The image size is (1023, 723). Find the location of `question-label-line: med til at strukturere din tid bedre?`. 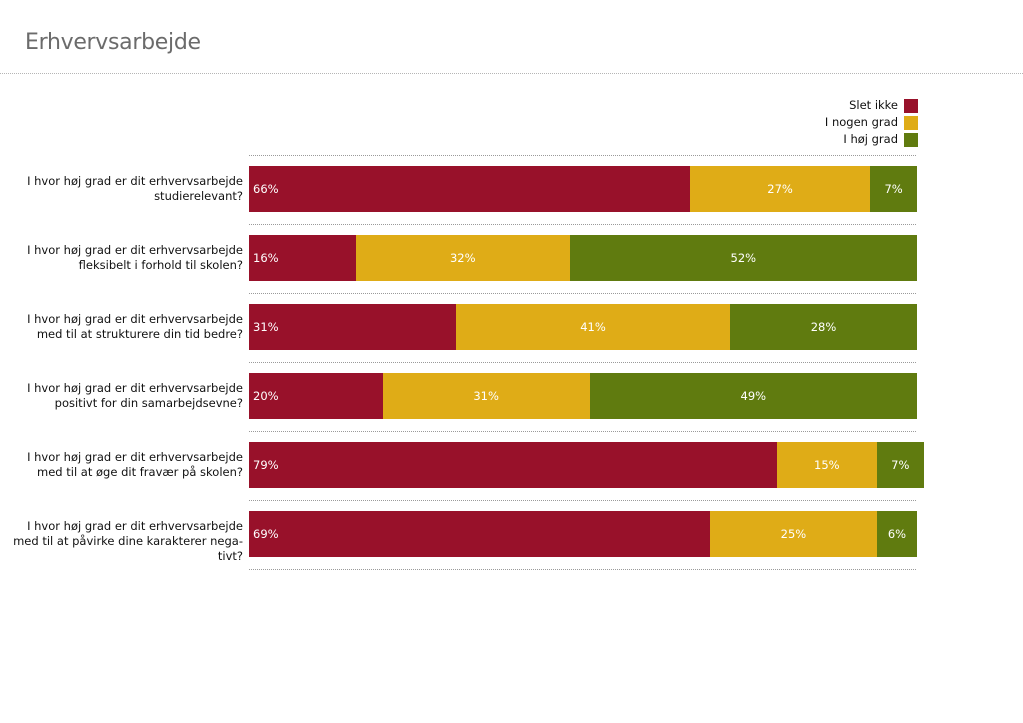

question-label-line: med til at strukturere din tid bedre? is located at coordinates (139, 334).